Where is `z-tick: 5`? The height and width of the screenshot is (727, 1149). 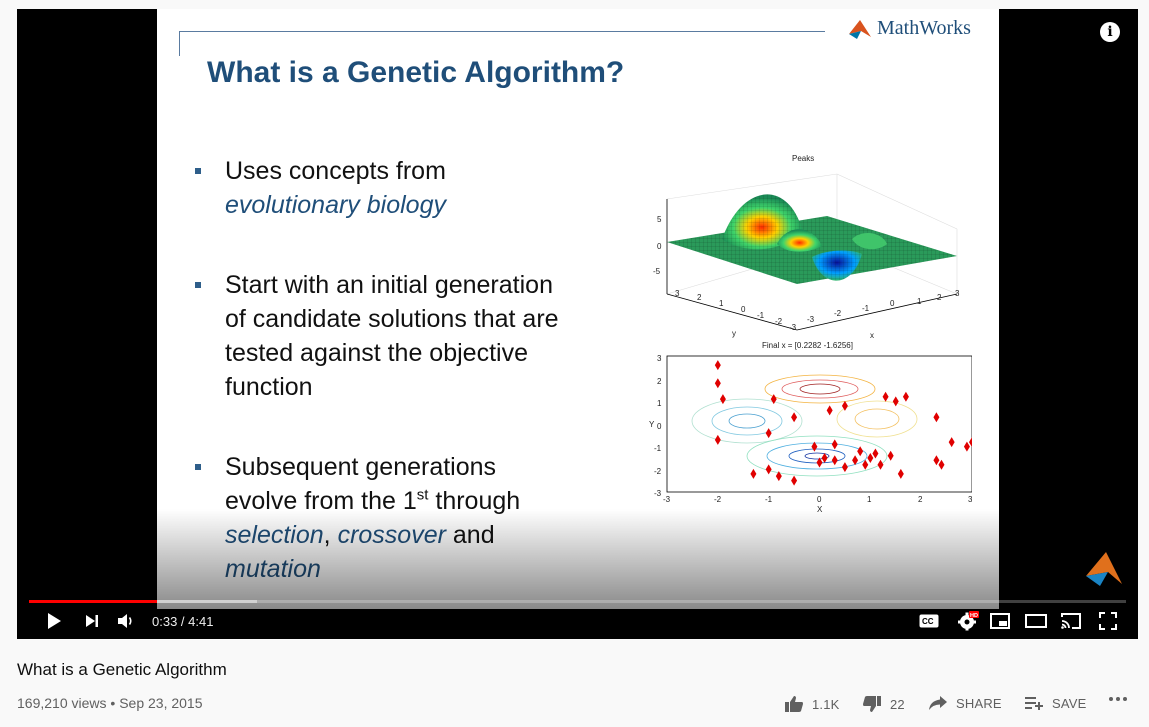
z-tick: 5 is located at coordinates (659, 219).